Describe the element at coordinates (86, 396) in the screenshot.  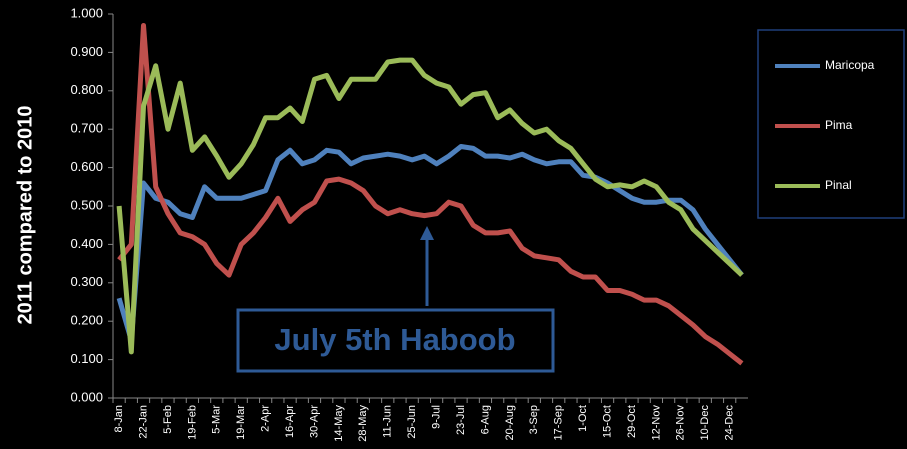
I see `y-tick-label: 0.000` at that location.